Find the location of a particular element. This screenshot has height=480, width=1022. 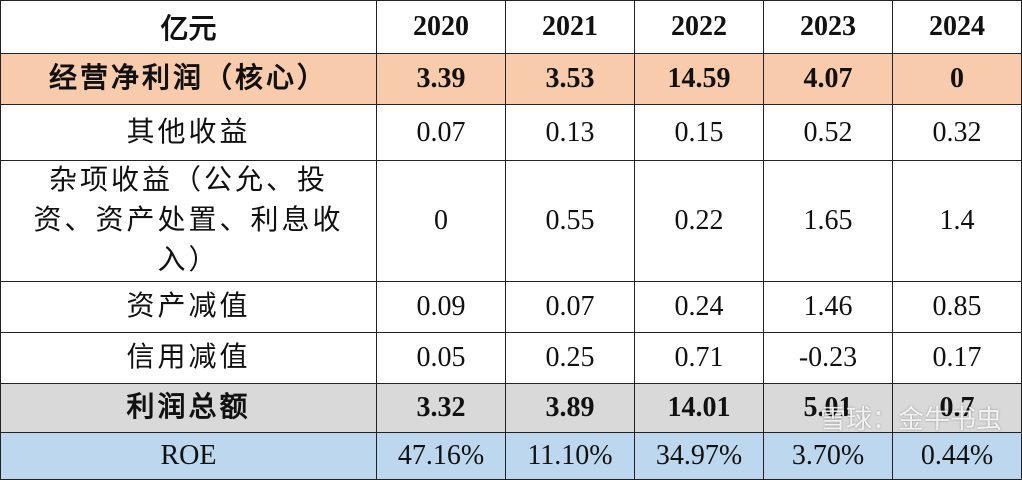

row-label: 信用减值 is located at coordinates (188, 358).